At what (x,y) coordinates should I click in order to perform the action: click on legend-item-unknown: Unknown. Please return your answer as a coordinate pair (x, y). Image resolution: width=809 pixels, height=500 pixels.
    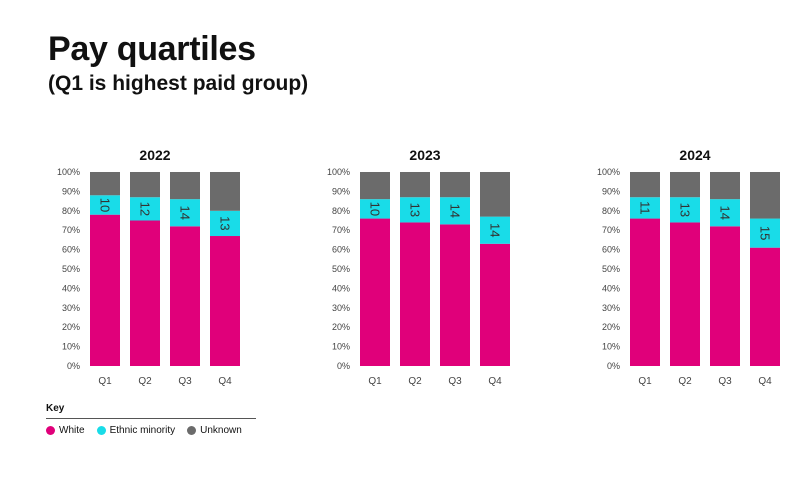
    Looking at the image, I should click on (214, 430).